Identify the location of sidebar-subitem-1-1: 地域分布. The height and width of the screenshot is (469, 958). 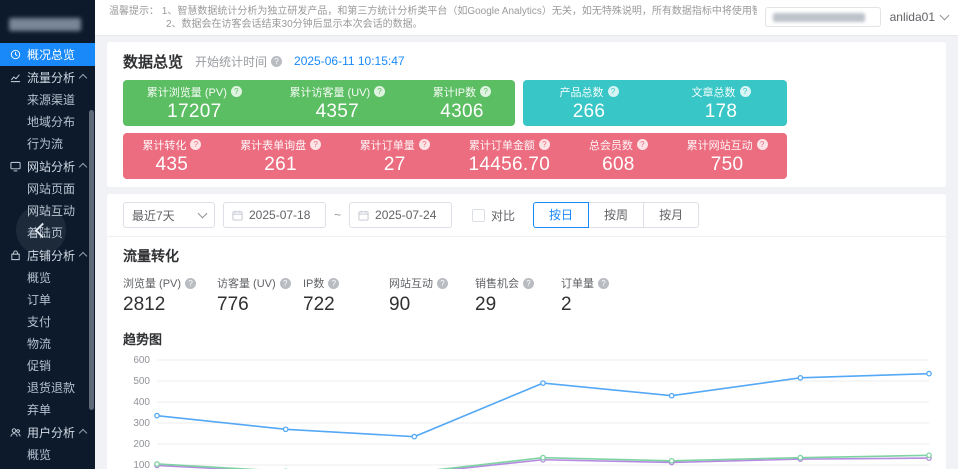
(51, 122).